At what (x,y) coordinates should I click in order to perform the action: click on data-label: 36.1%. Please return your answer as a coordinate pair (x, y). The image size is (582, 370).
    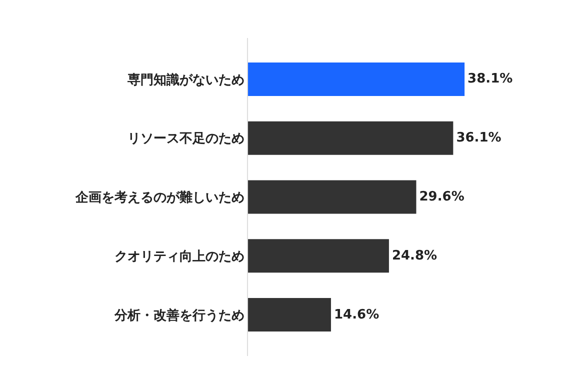
    Looking at the image, I should click on (479, 138).